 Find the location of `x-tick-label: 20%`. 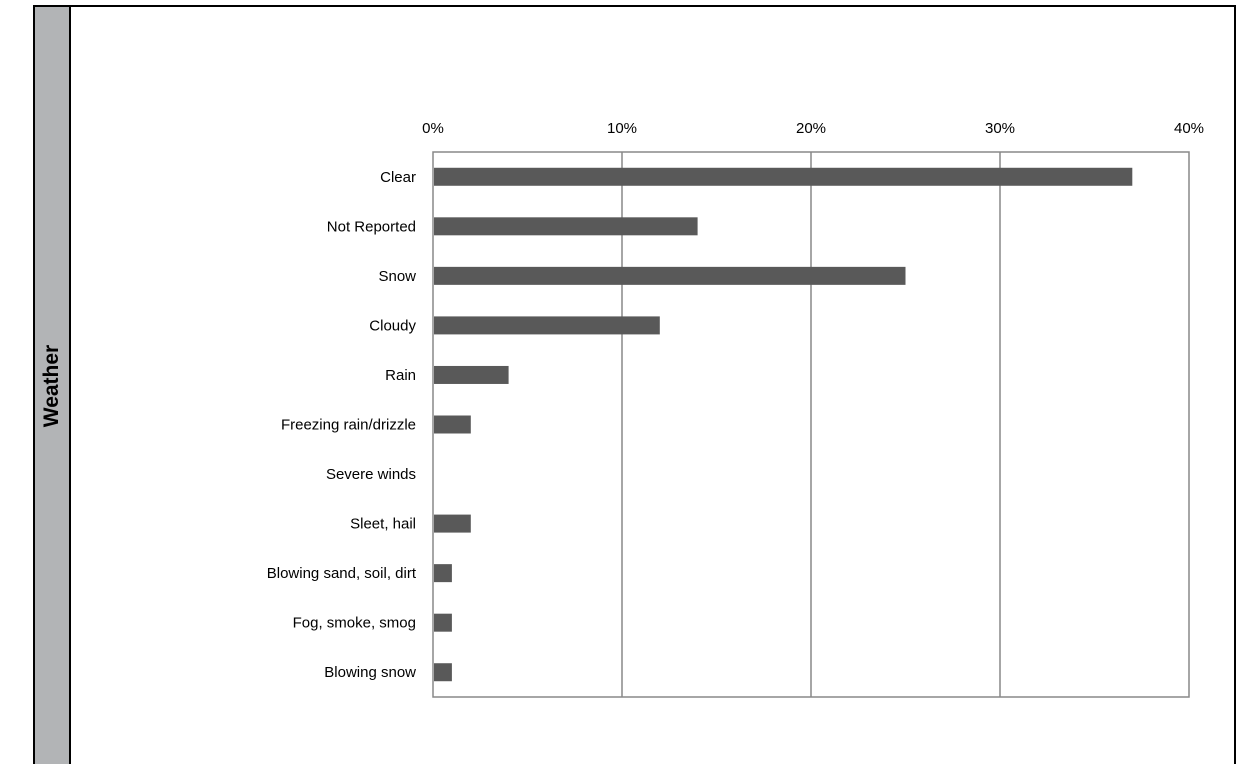

x-tick-label: 20% is located at coordinates (811, 128).